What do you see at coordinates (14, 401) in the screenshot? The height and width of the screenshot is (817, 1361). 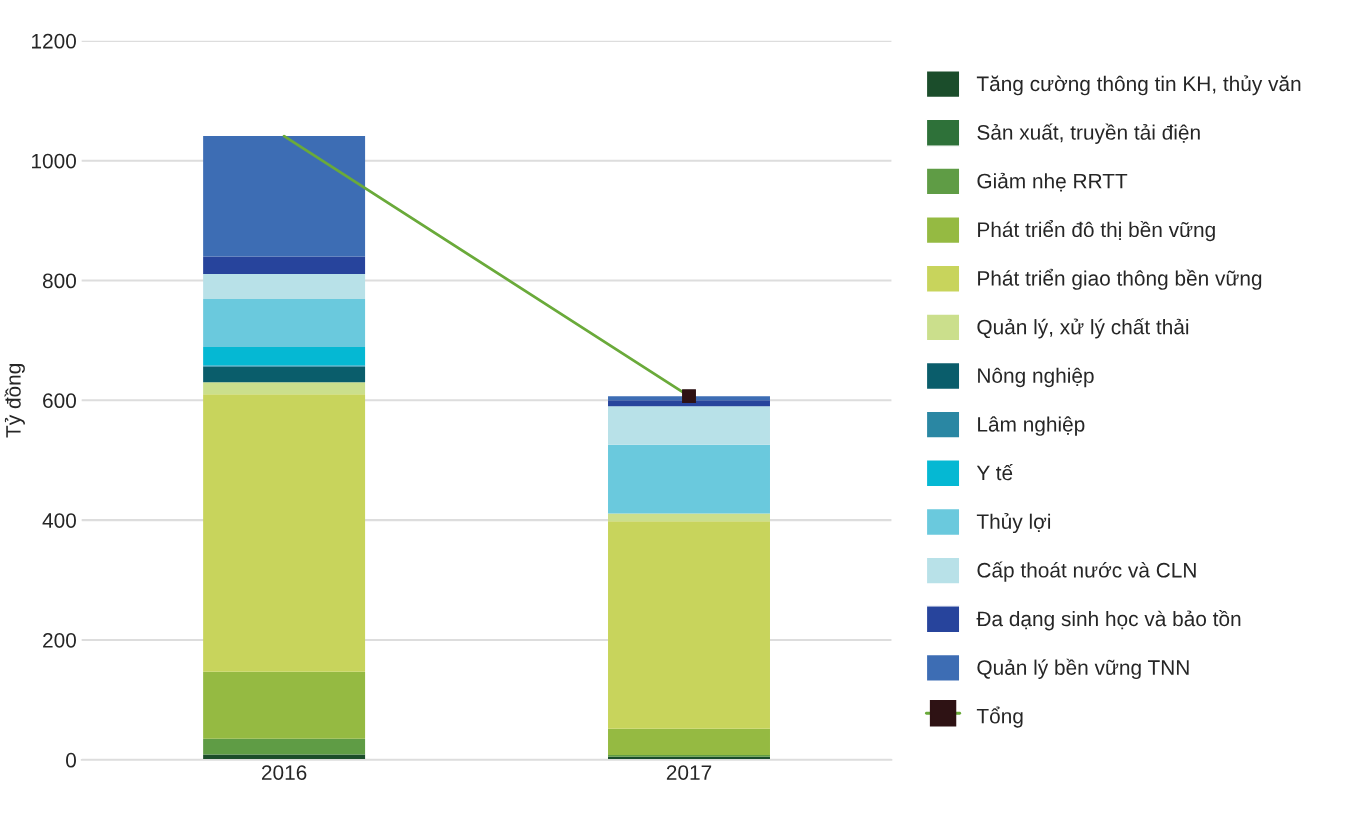 I see `y-axis-title: Tỷ đồng` at bounding box center [14, 401].